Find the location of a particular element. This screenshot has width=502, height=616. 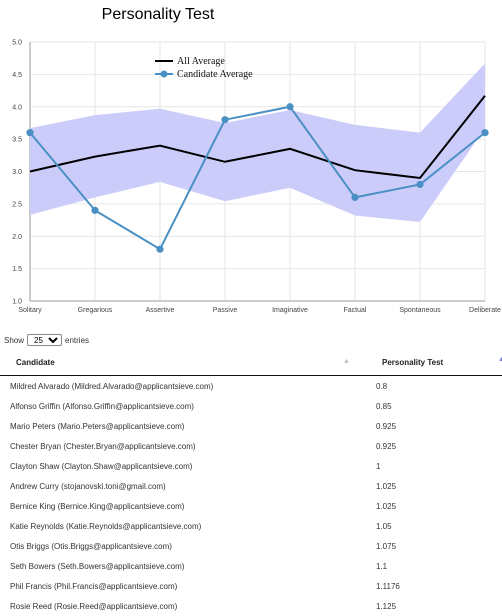

x-tick-label: Gregarious is located at coordinates (95, 310).